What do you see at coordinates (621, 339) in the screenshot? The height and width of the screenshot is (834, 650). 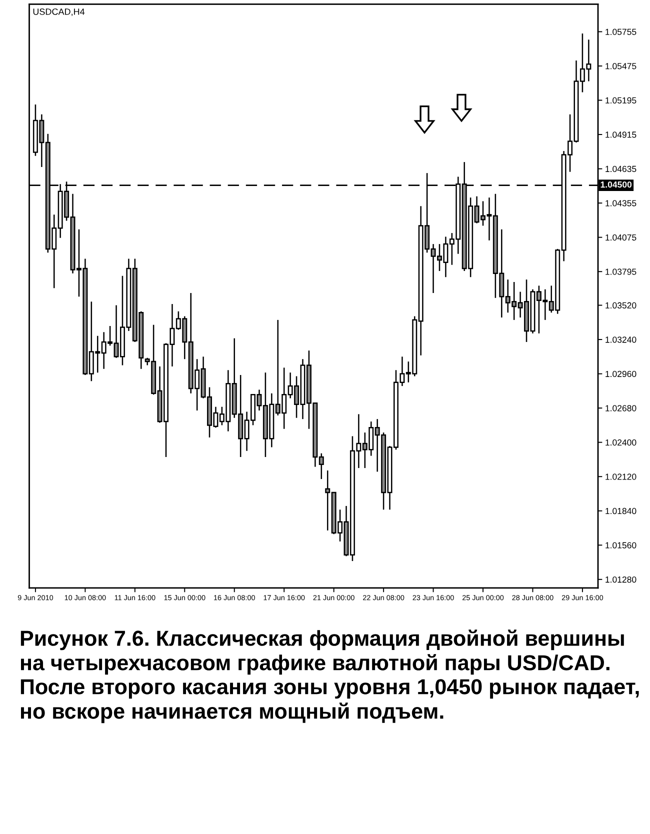 I see `y-tick-label: 1.03240` at bounding box center [621, 339].